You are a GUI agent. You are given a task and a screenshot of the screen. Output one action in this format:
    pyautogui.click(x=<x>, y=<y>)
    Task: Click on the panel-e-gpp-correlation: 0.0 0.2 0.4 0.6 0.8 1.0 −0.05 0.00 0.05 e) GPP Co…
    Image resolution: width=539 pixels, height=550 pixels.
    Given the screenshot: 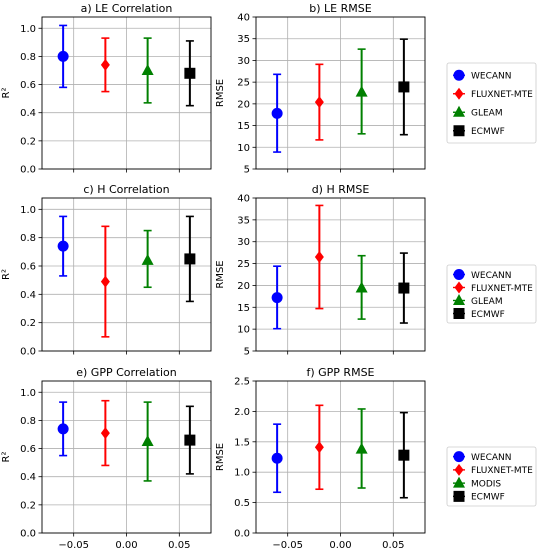 What is the action you would take?
    pyautogui.click(x=106, y=458)
    